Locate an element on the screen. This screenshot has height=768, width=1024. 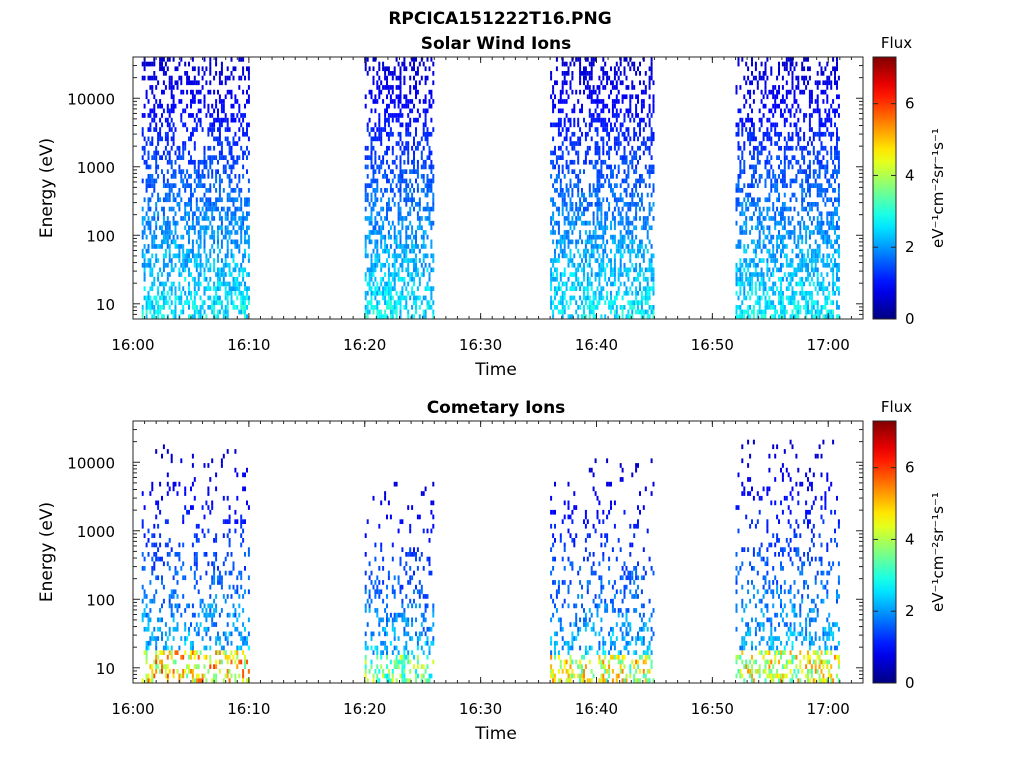
x-tick-label: 16:30 is located at coordinates (480, 345).